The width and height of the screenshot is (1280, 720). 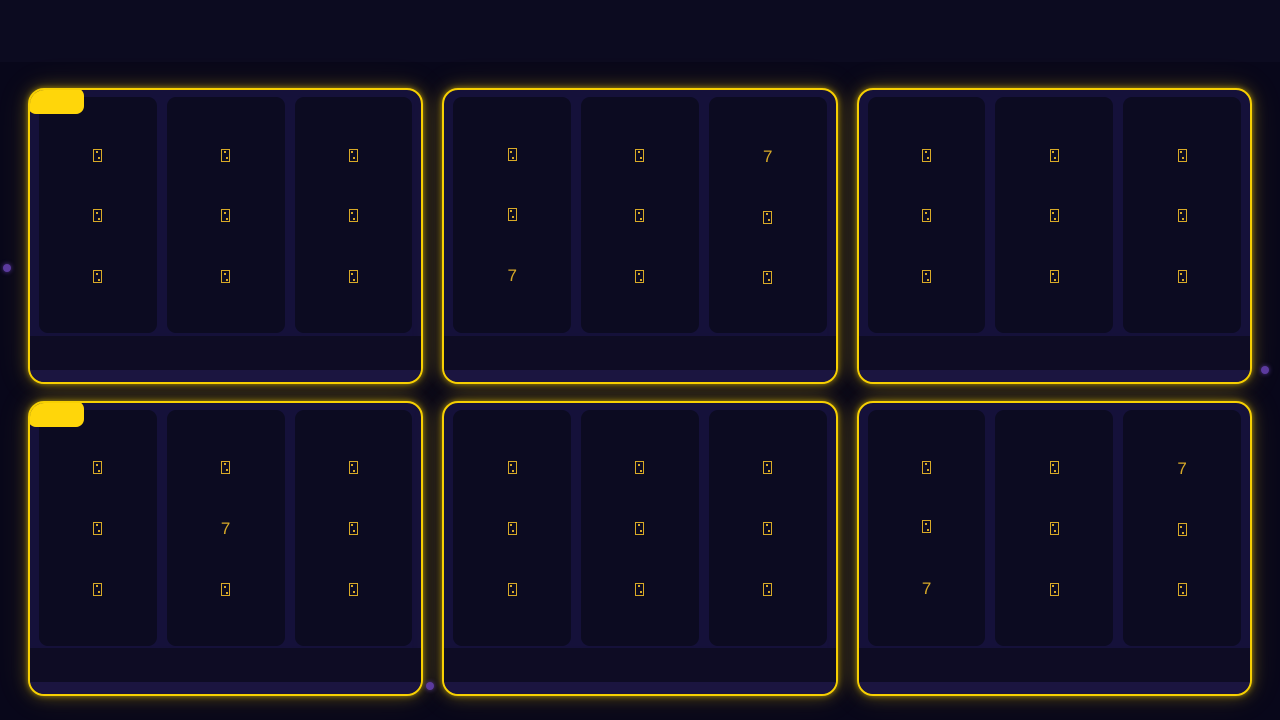 I want to click on panel-4: 7, so click(x=226, y=548).